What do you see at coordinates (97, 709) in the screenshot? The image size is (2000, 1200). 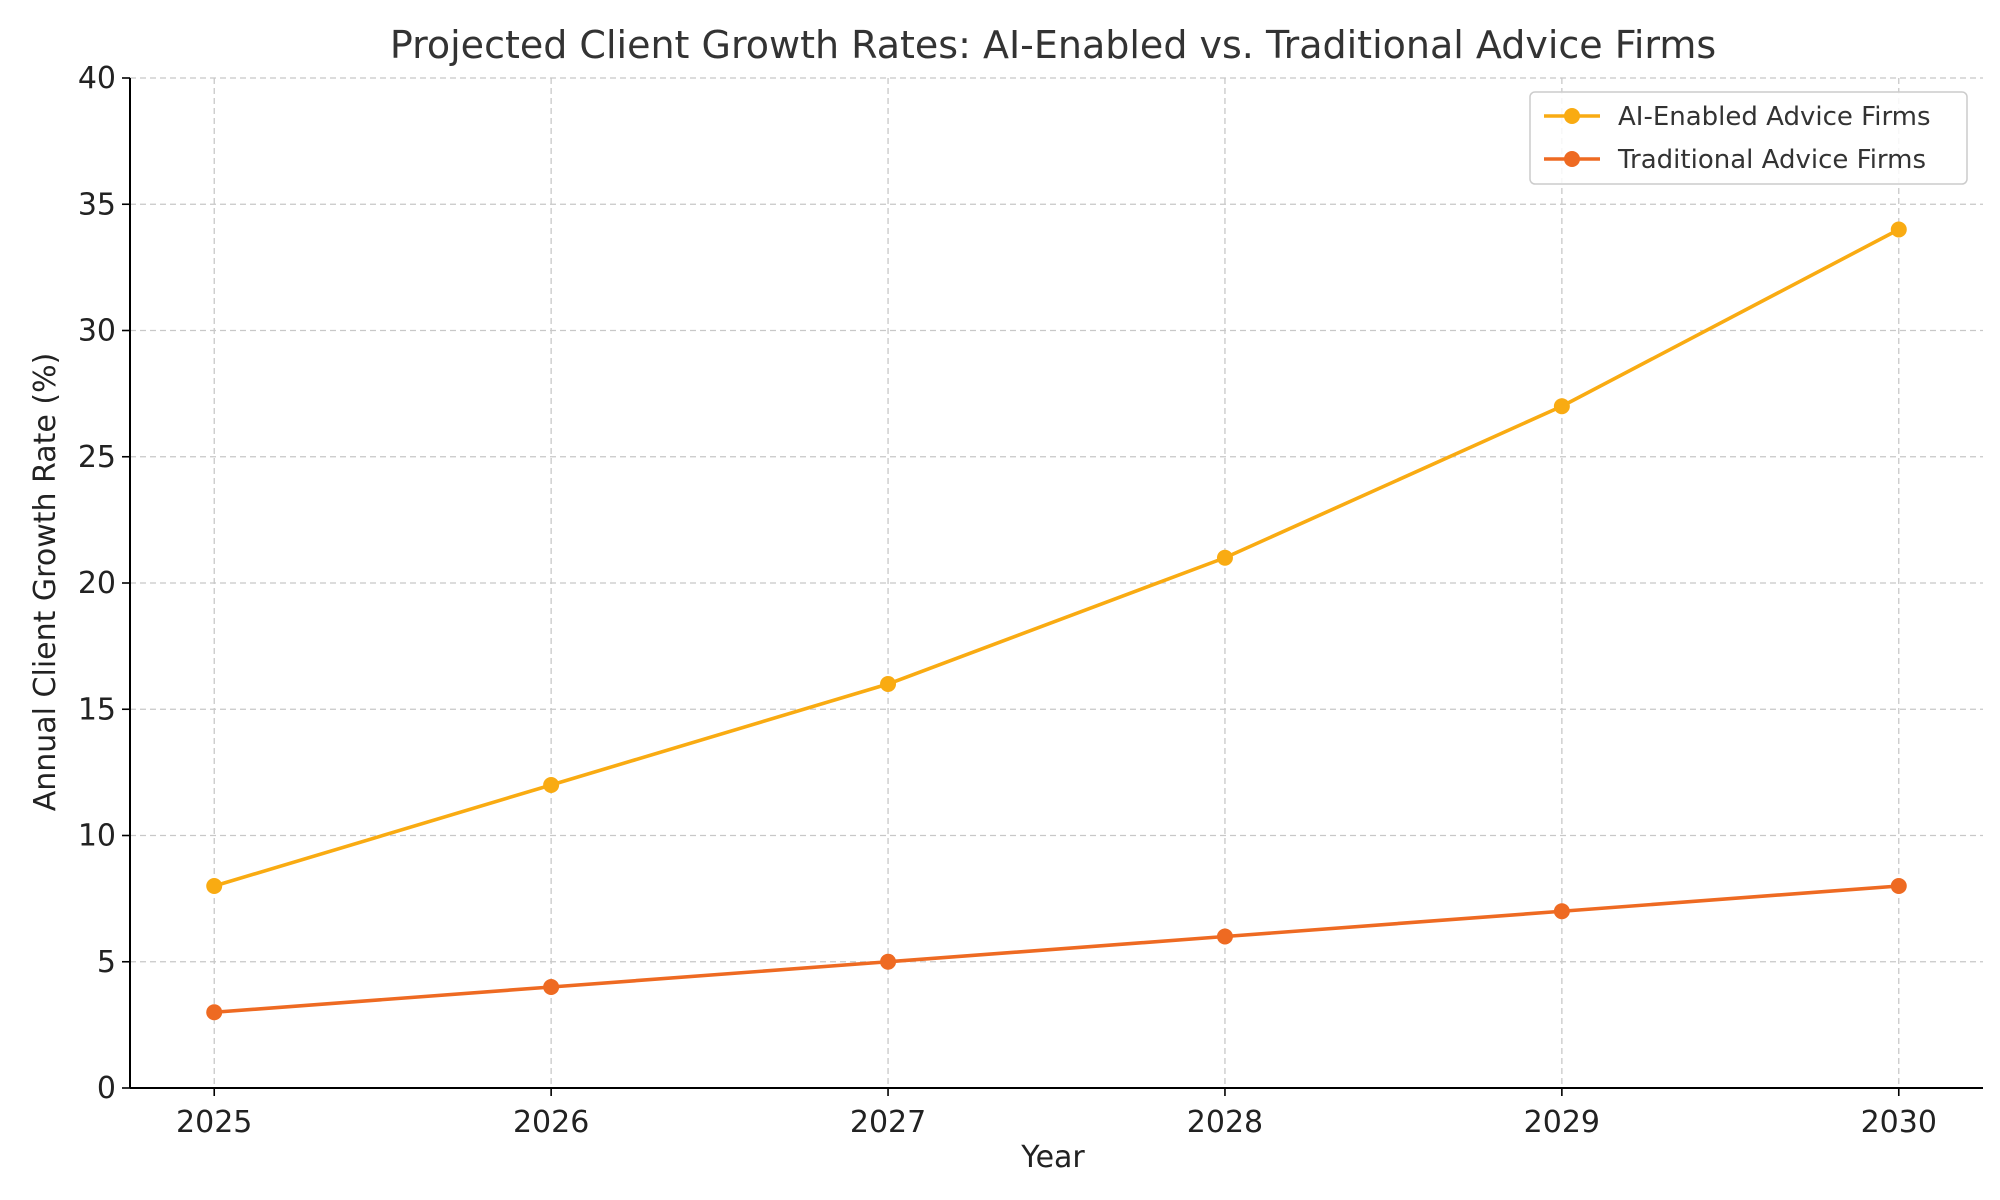 I see `y-tick-label: 15` at bounding box center [97, 709].